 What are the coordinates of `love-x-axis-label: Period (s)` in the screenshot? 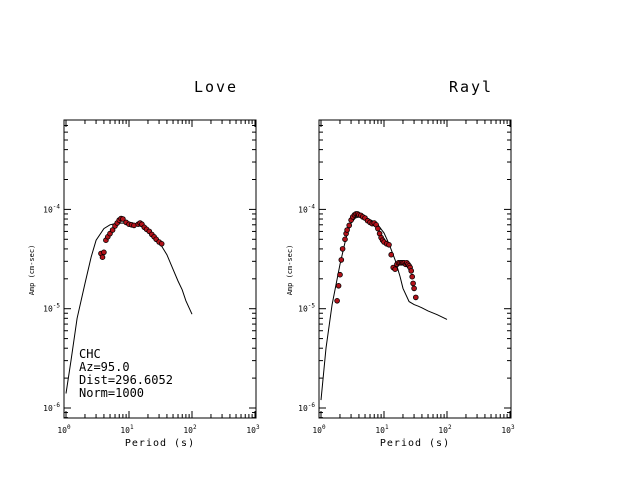 It's located at (160, 443).